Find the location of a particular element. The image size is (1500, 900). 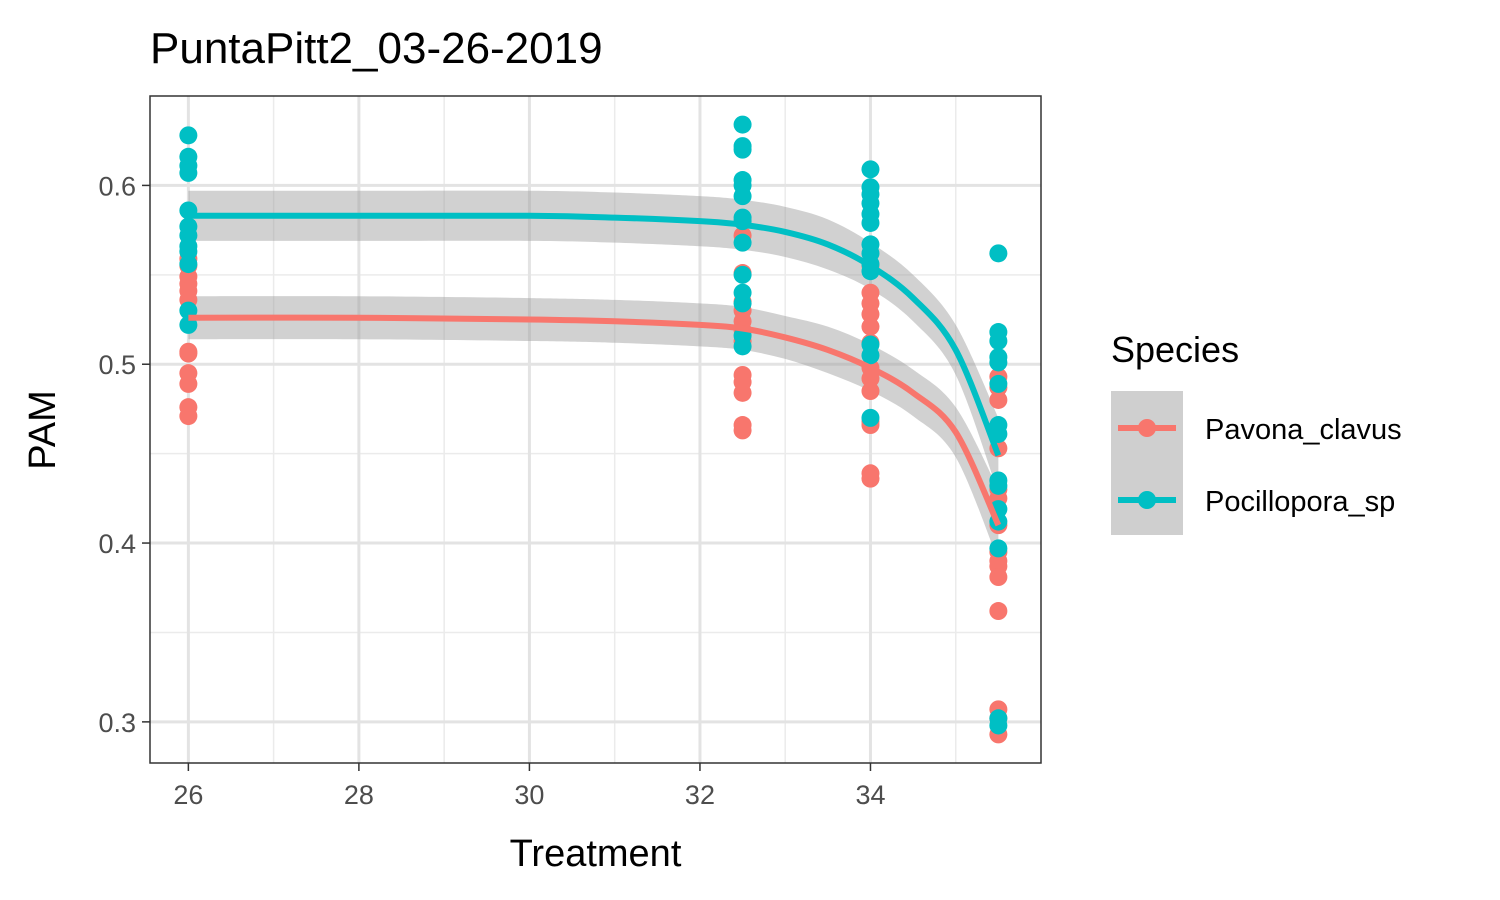

x-tick-label: 32 is located at coordinates (700, 795).